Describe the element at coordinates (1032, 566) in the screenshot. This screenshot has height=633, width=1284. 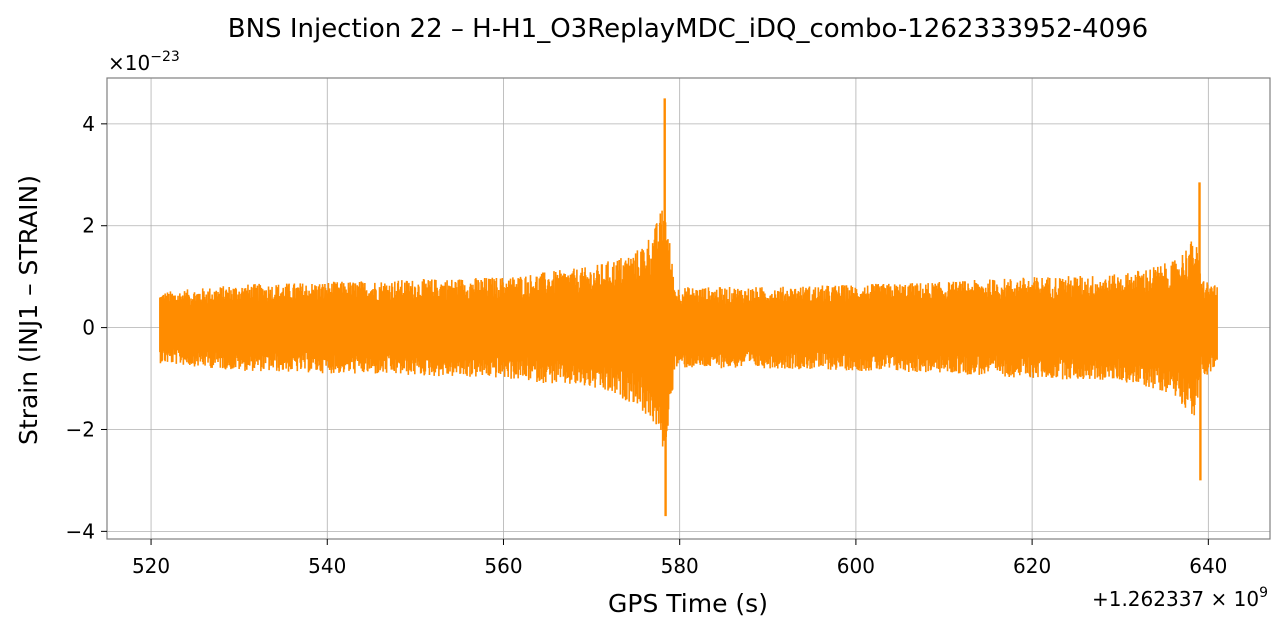
I see `x-tick-label: 620` at that location.